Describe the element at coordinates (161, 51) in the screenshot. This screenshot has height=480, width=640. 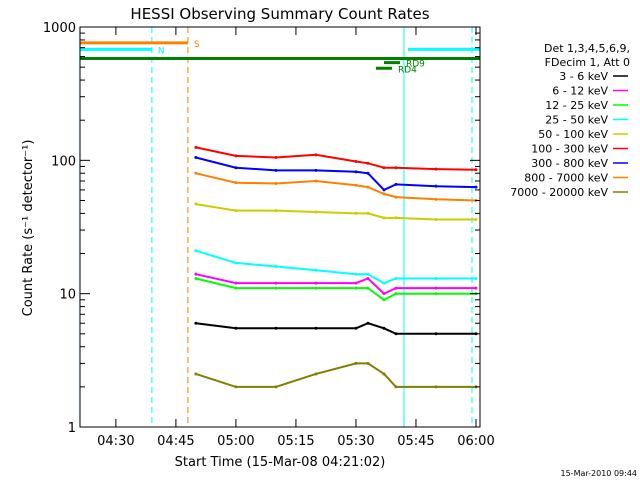
I see `flag-label-1: N` at that location.